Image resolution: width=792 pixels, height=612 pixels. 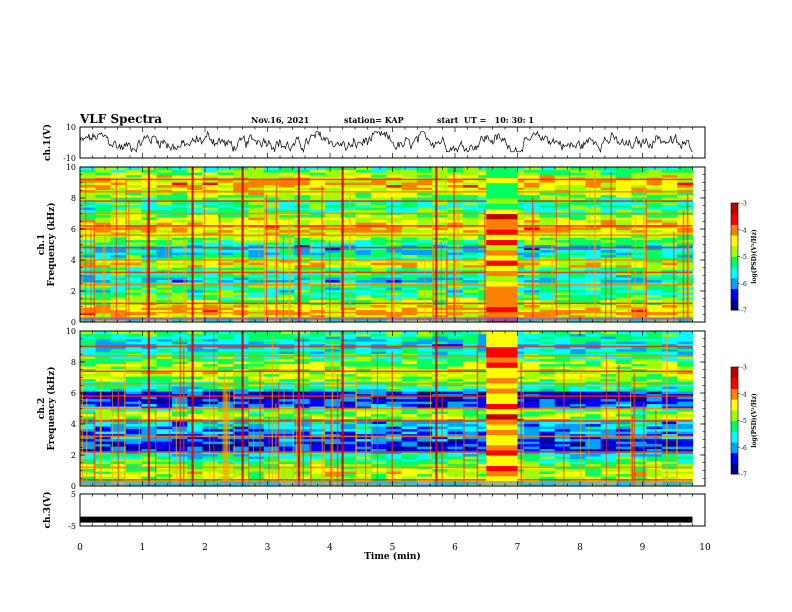 What do you see at coordinates (386, 142) in the screenshot?
I see `ch1-waveform-trace` at bounding box center [386, 142].